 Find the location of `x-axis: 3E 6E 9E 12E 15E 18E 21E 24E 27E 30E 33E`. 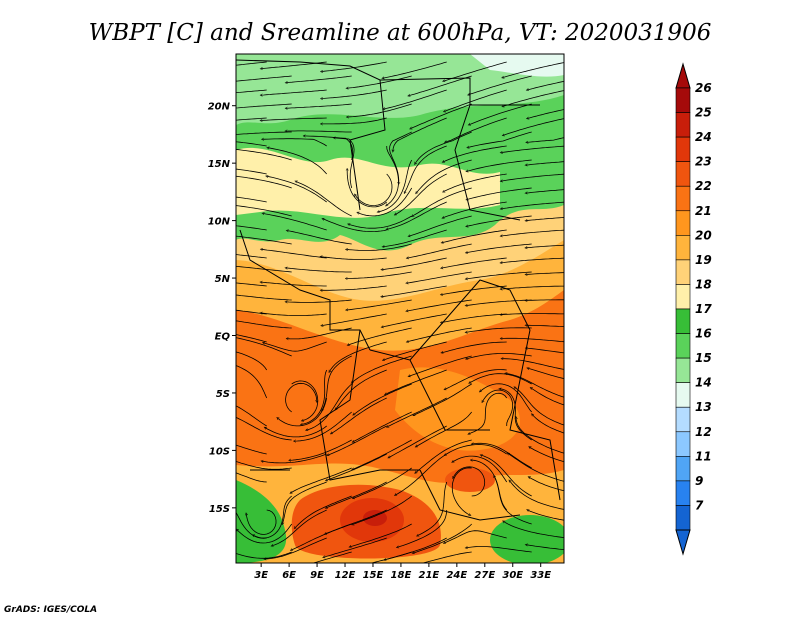

x-axis: 3E 6E 9E 12E 15E 18E 21E 24E 27E 30E 33E is located at coordinates (402, 572).